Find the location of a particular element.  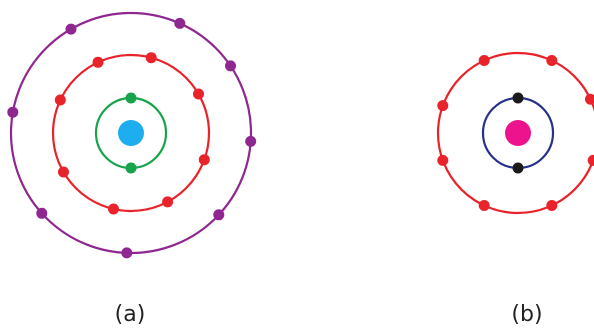

atom-a-nucleus is located at coordinates (131, 133).